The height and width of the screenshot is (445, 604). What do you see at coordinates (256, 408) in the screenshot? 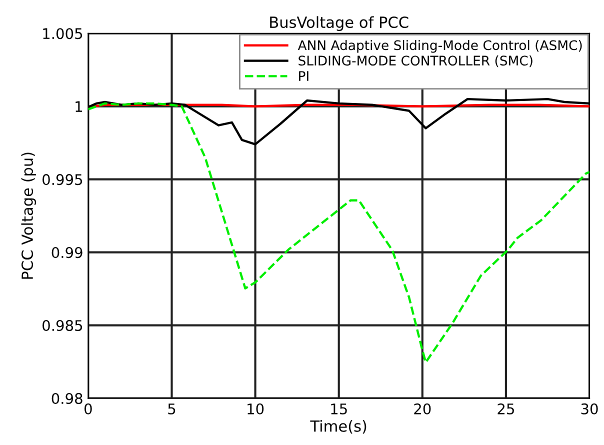
I see `x-tick-label: 10` at bounding box center [256, 408].